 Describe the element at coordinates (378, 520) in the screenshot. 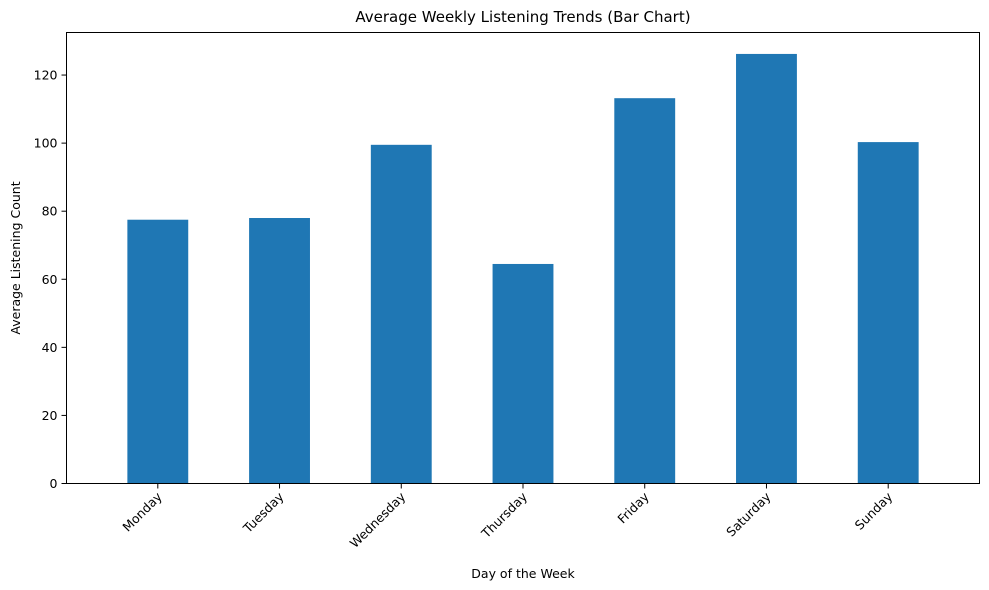

I see `x-tick-label-wednesday: Wednesday` at that location.